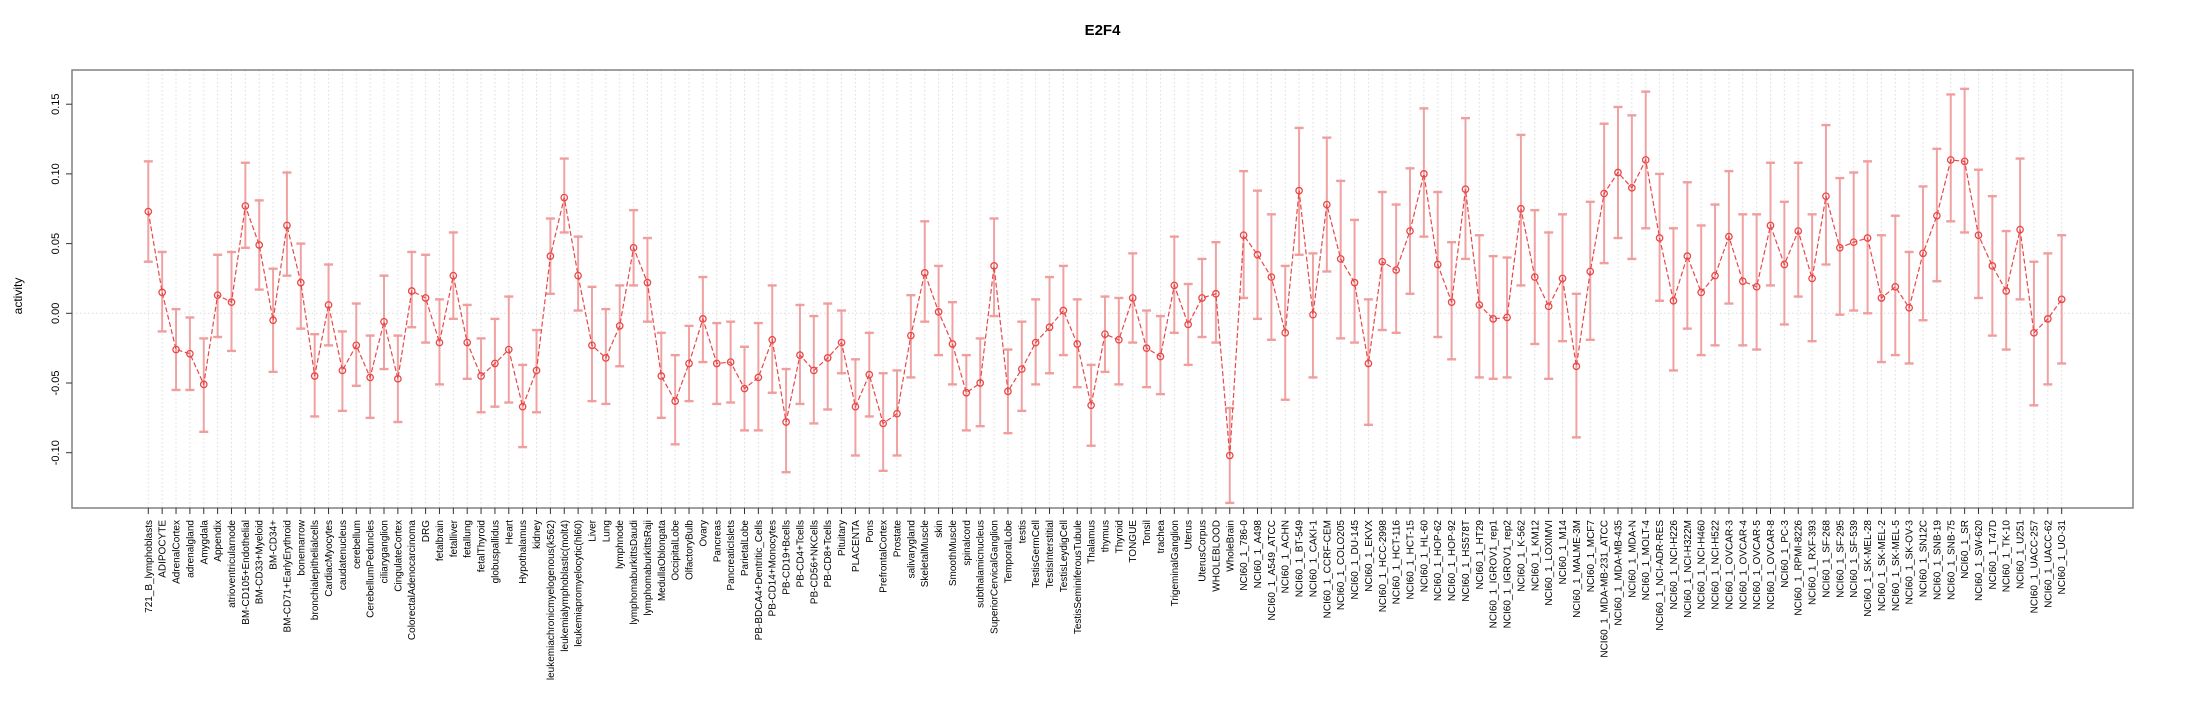 The image size is (2205, 720). Describe the element at coordinates (509, 532) in the screenshot. I see `x-tick-label: Heart` at that location.